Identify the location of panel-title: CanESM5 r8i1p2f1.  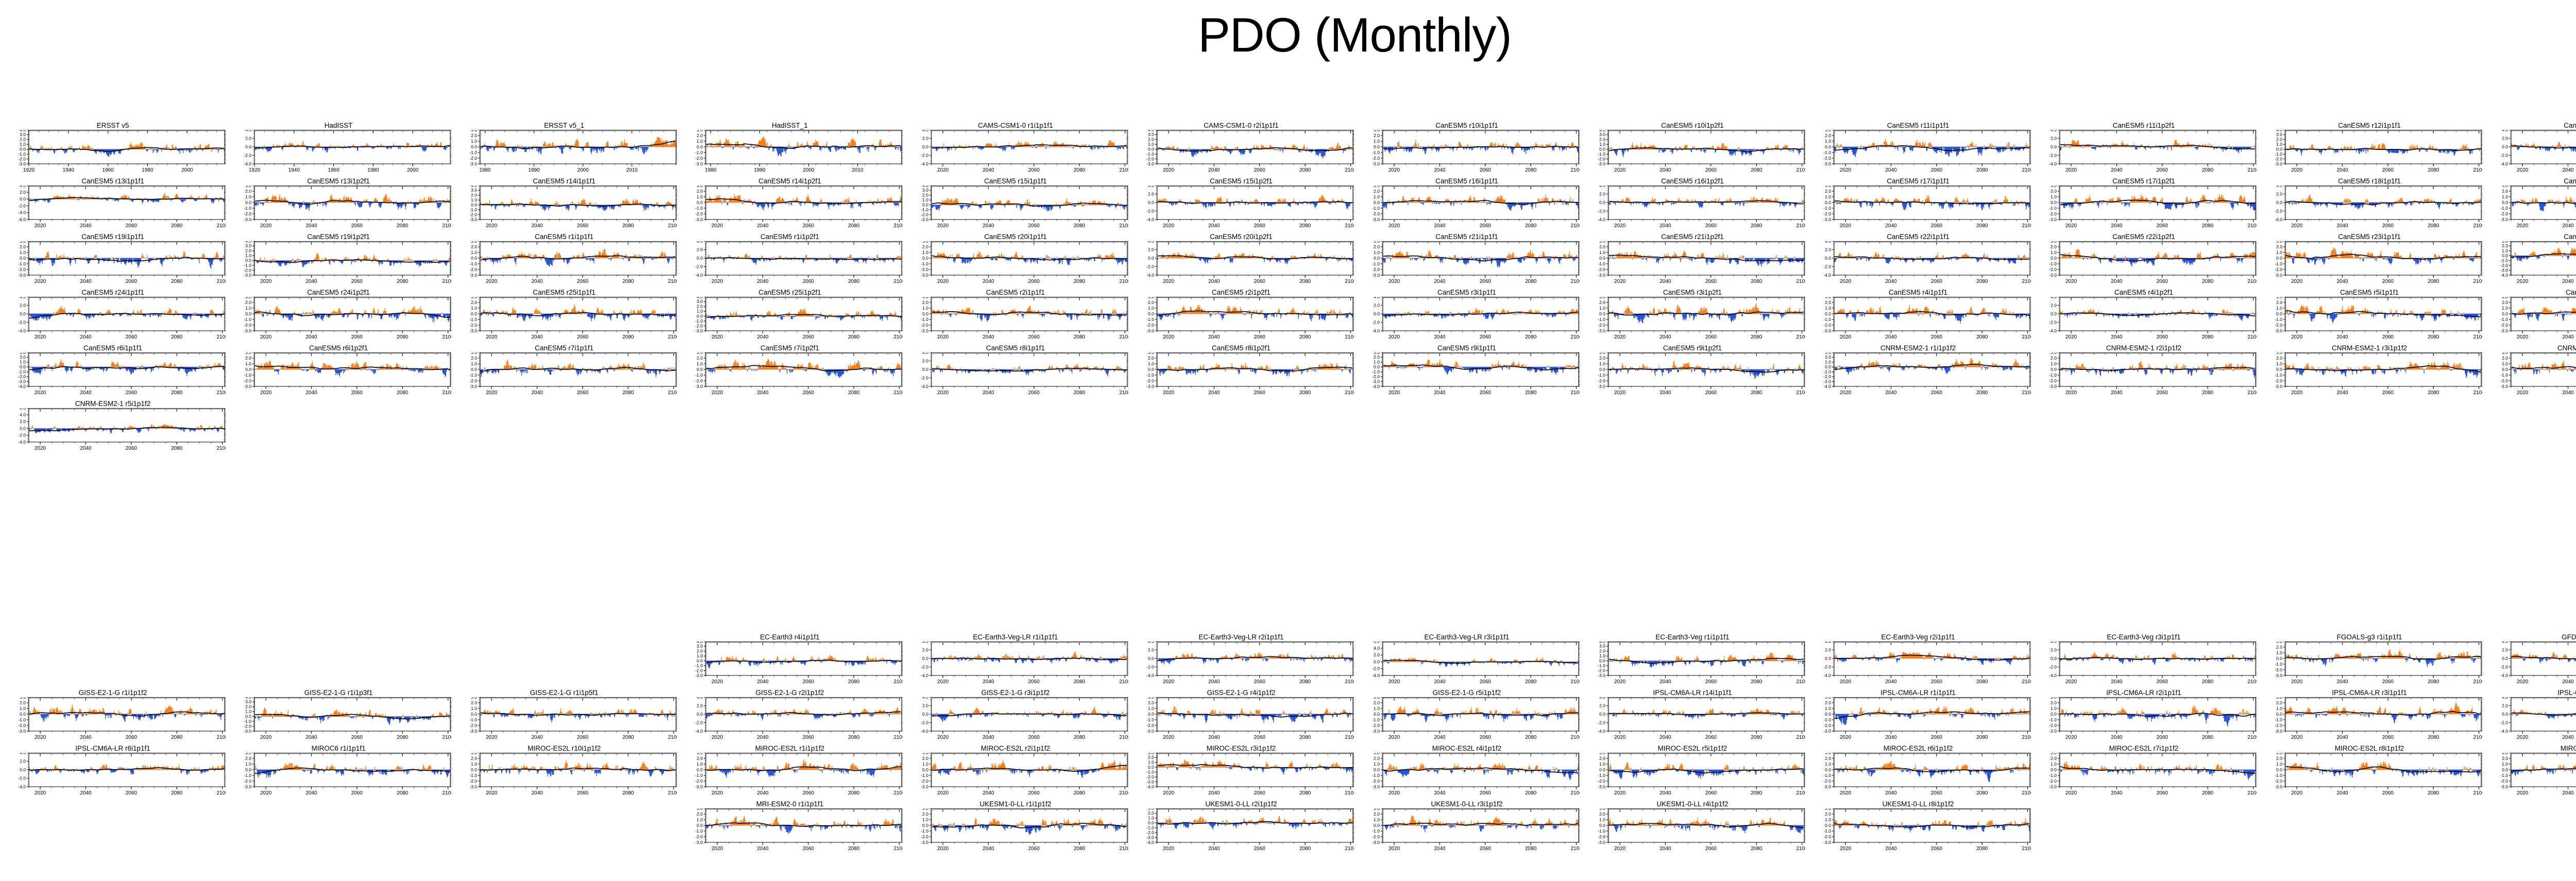
(1241, 348).